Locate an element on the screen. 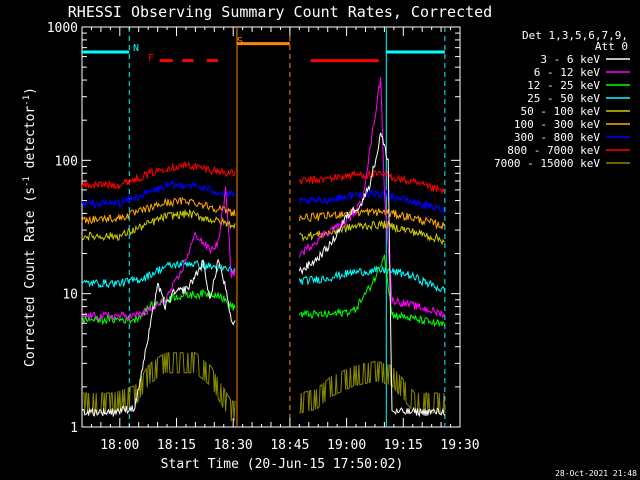  svg-text:Corrected Count Rate (s-1 dete: Corrected Count Rate (s-1 detector-1) is located at coordinates (30, 227).